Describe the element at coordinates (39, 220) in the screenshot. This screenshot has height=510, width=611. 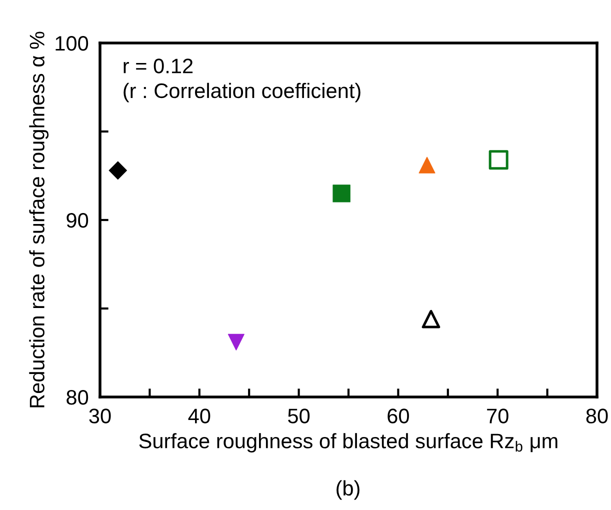
I see `y-axis-title: Reduction rate of surface roughness α %` at that location.